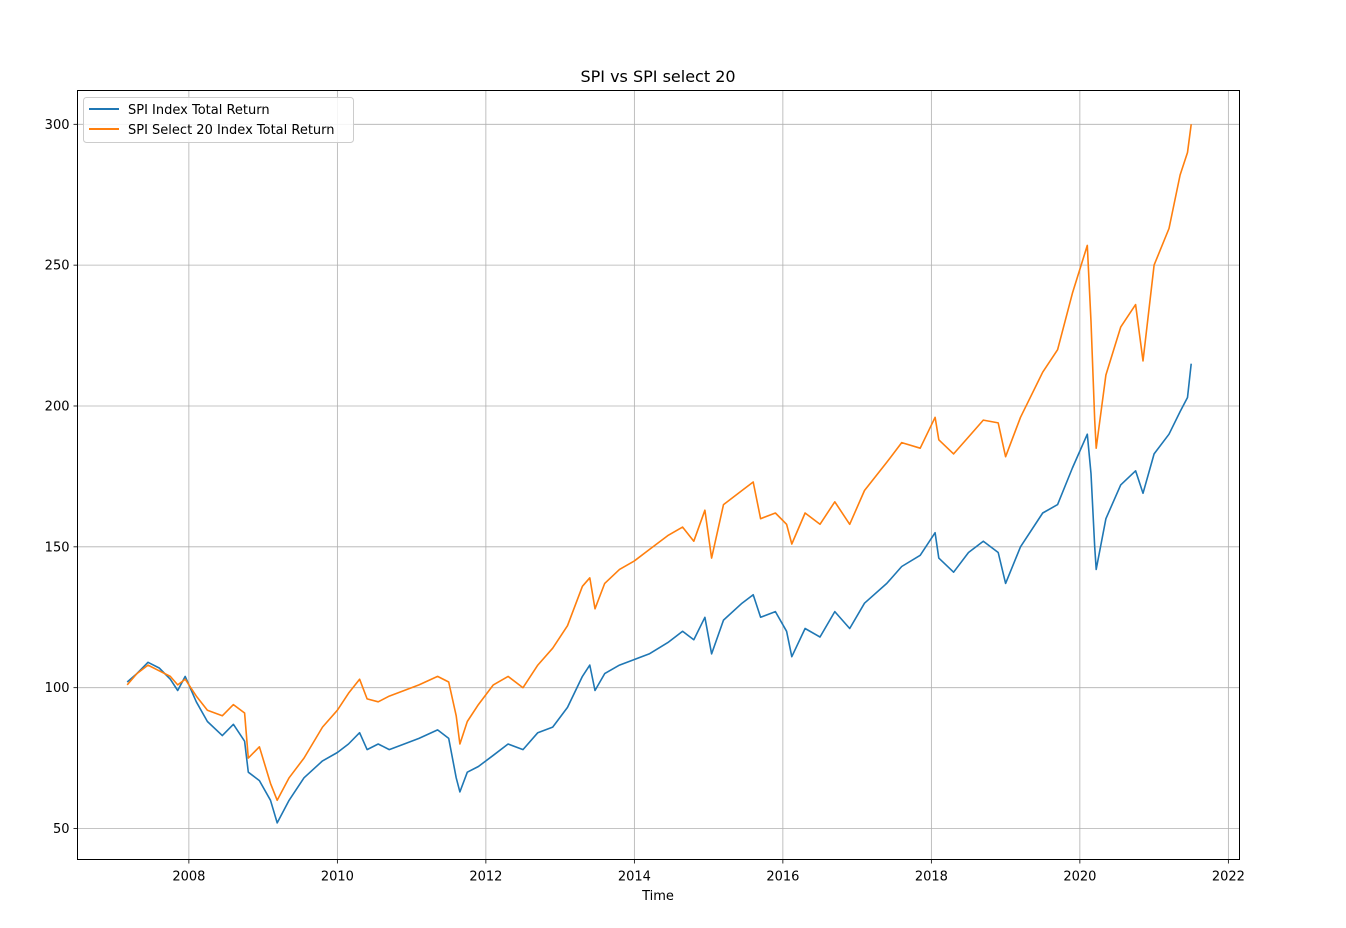 Image resolution: width=1346 pixels, height=928 pixels. I want to click on legend-box, so click(218, 120).